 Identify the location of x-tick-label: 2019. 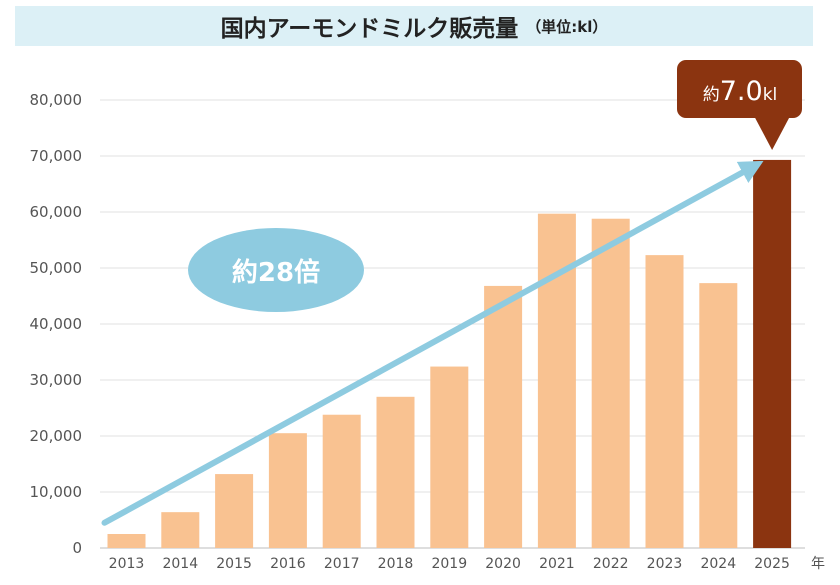
(449, 564).